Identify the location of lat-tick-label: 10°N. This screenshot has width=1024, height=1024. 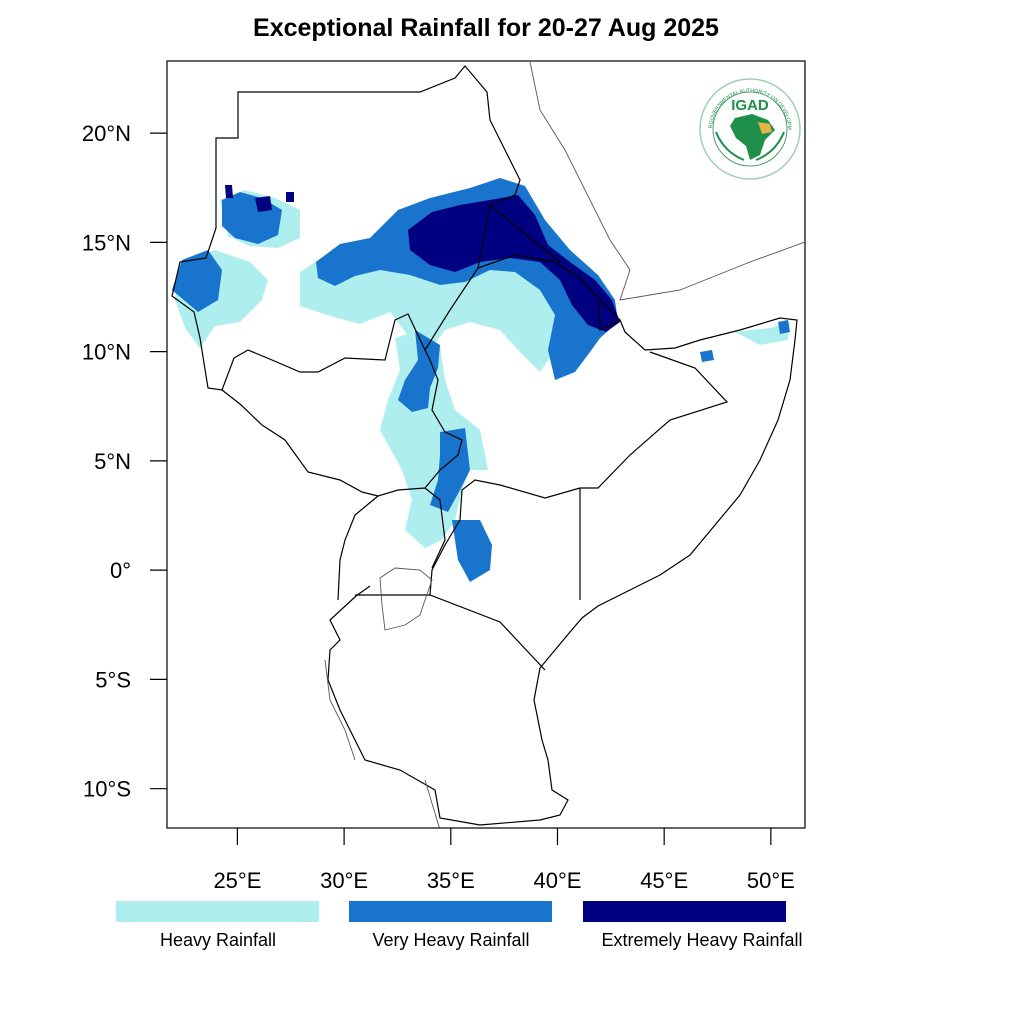
(106, 352).